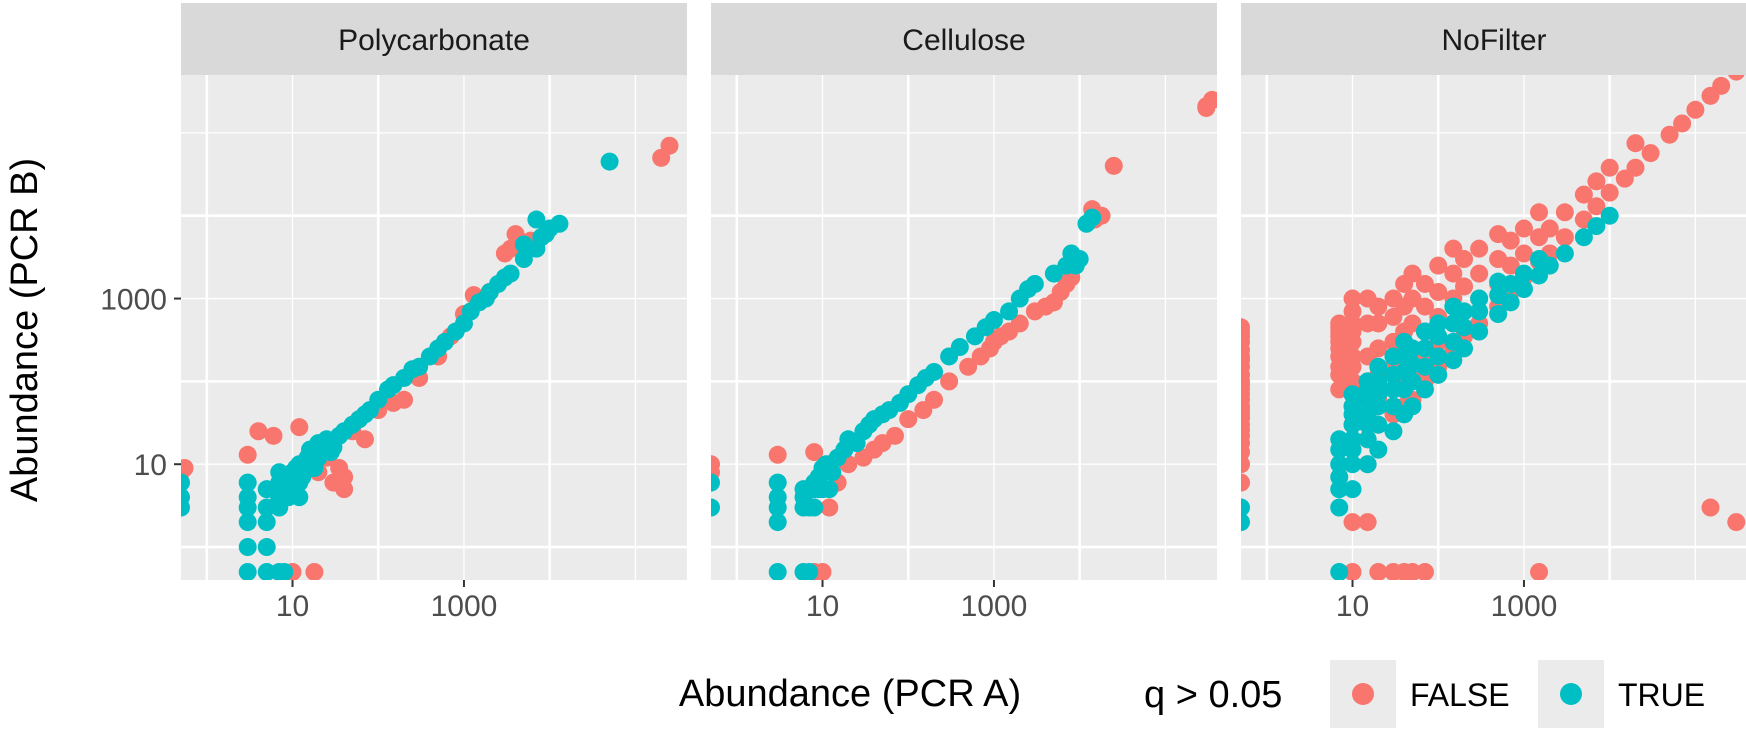 This screenshot has width=1746, height=754. What do you see at coordinates (25, 330) in the screenshot?
I see `y-axis-title: Abundance (PCR B)` at bounding box center [25, 330].